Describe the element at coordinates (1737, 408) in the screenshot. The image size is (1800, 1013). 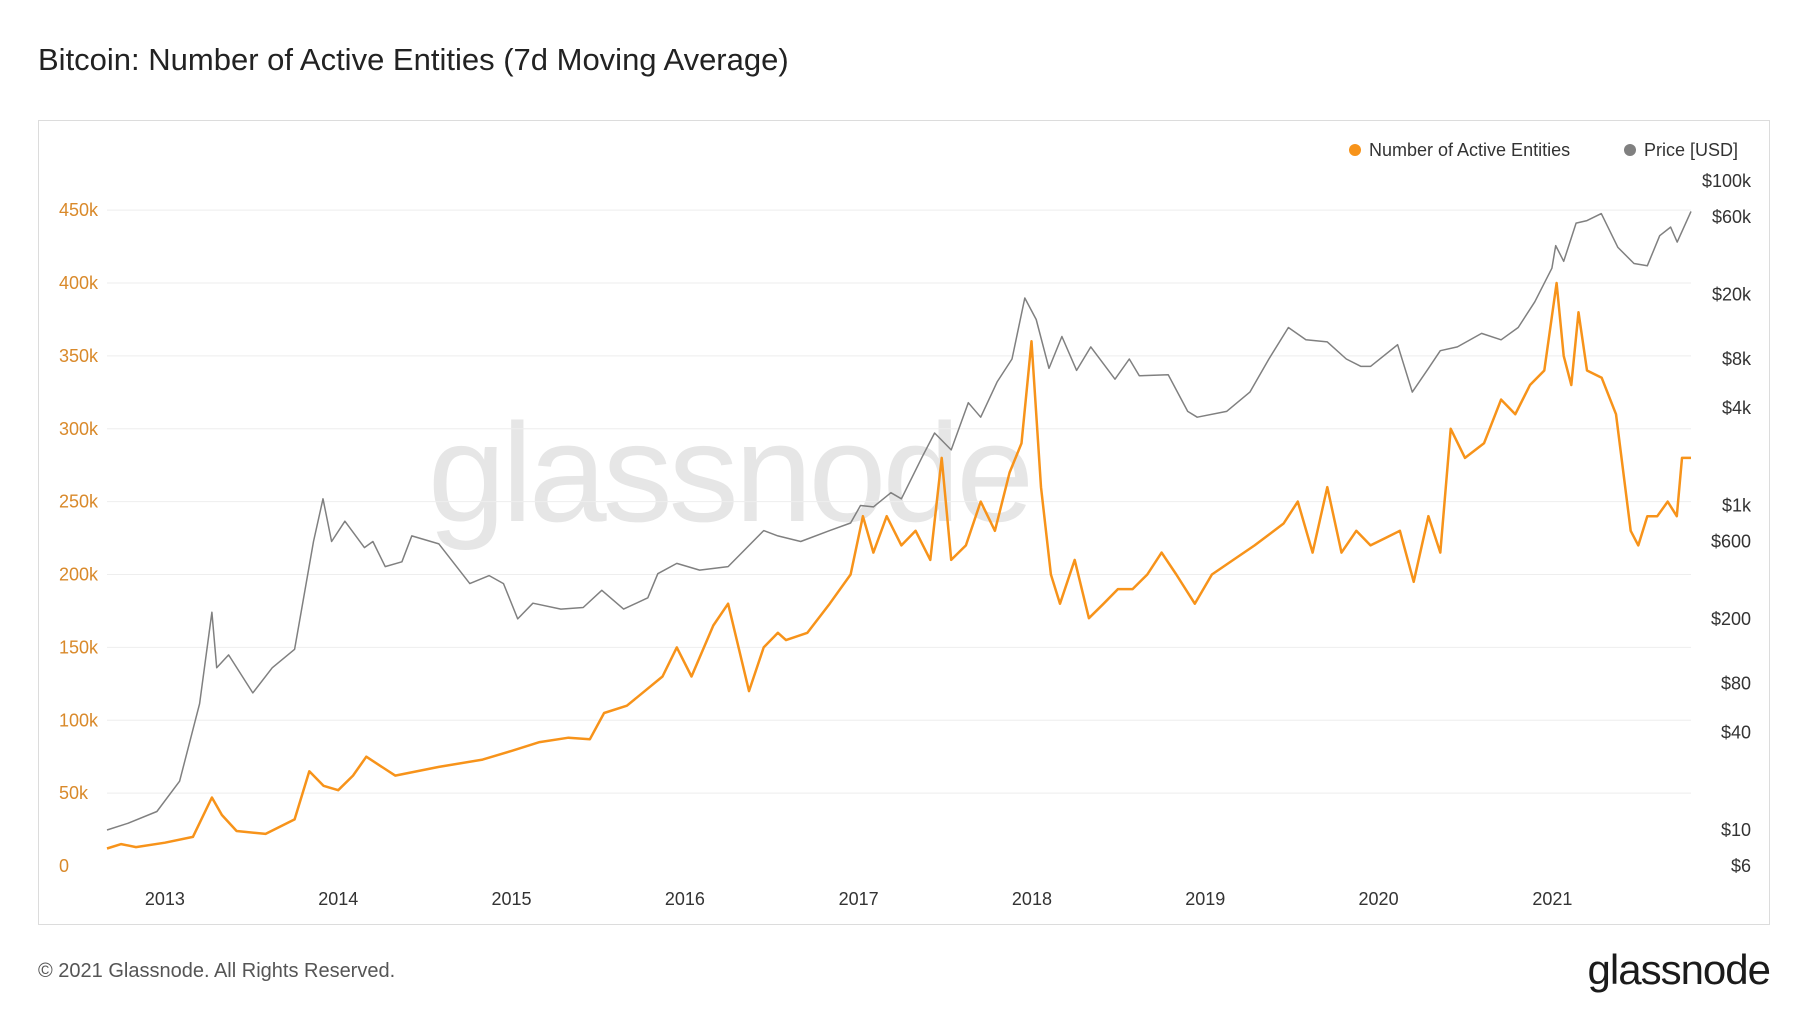
I see `right-axis-tick: $4k` at that location.